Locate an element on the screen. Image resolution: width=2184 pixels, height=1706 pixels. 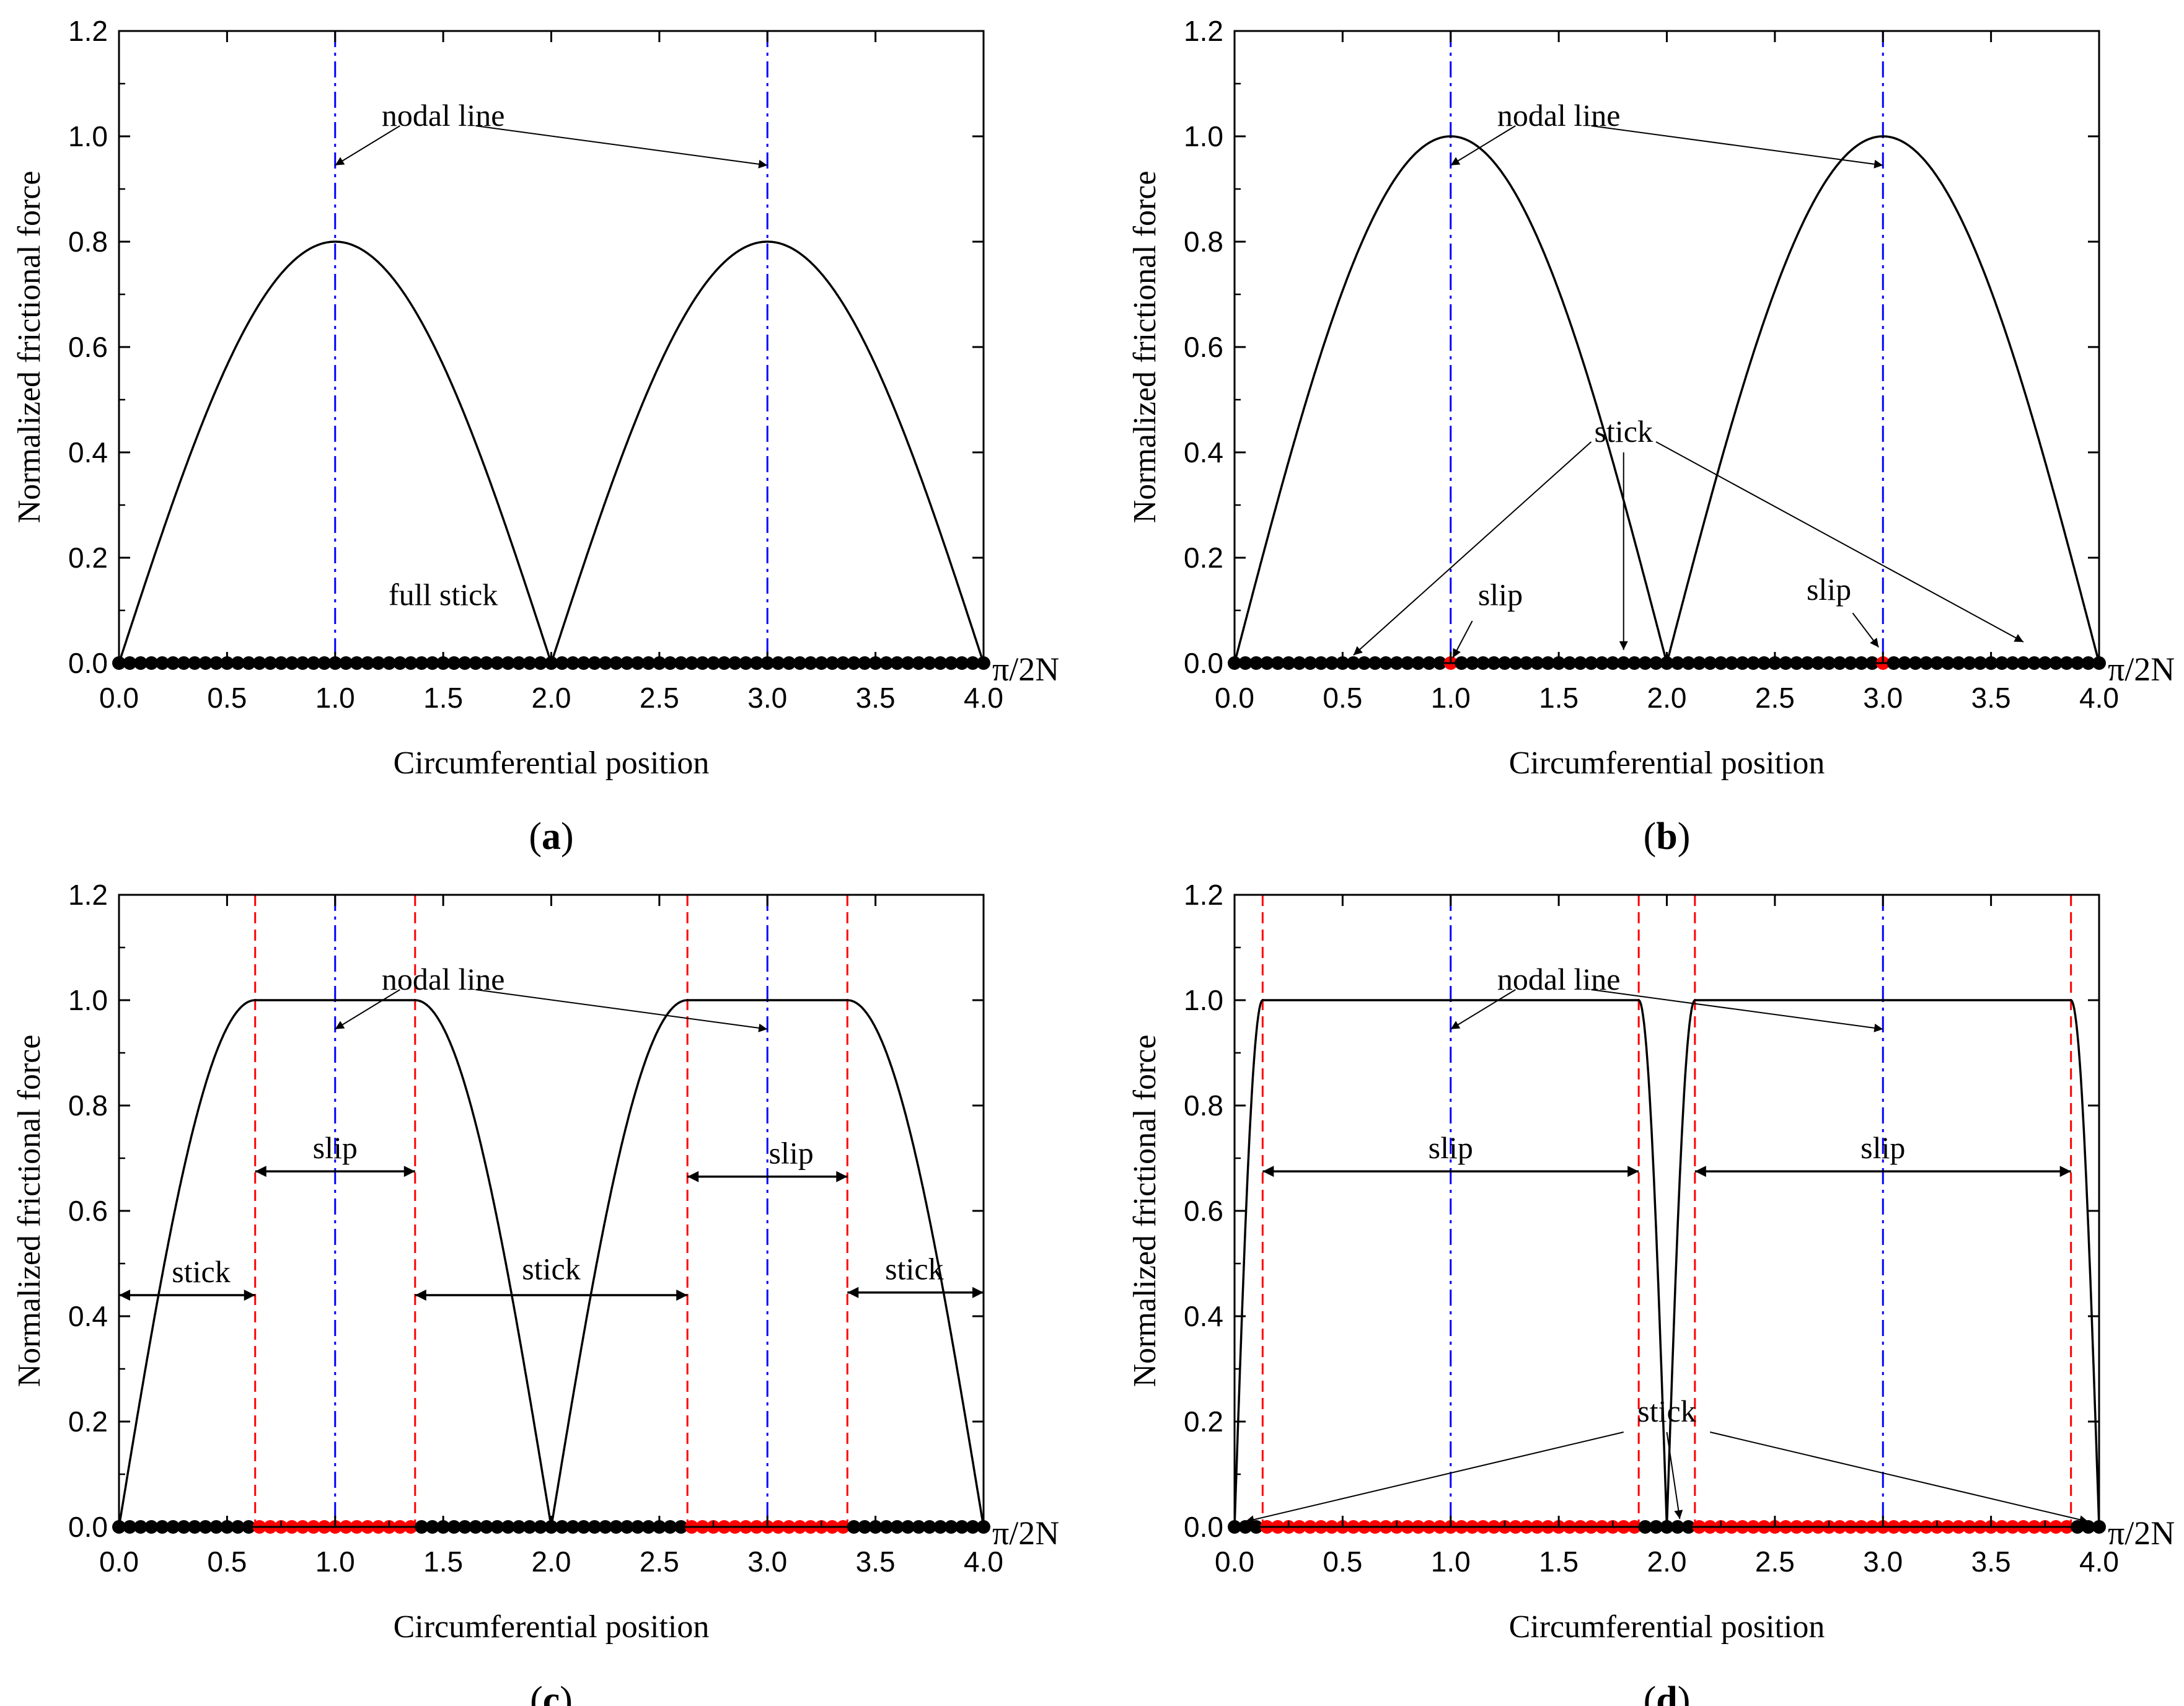
annotation-label: full stick is located at coordinates (443, 595).